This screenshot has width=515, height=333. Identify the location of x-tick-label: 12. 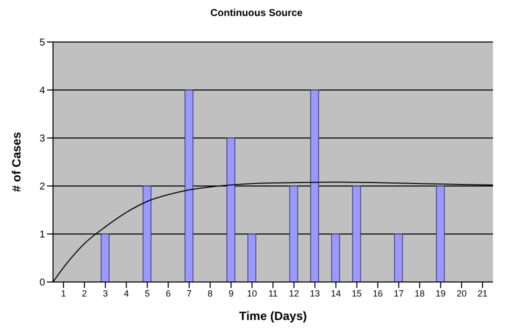
(293, 293).